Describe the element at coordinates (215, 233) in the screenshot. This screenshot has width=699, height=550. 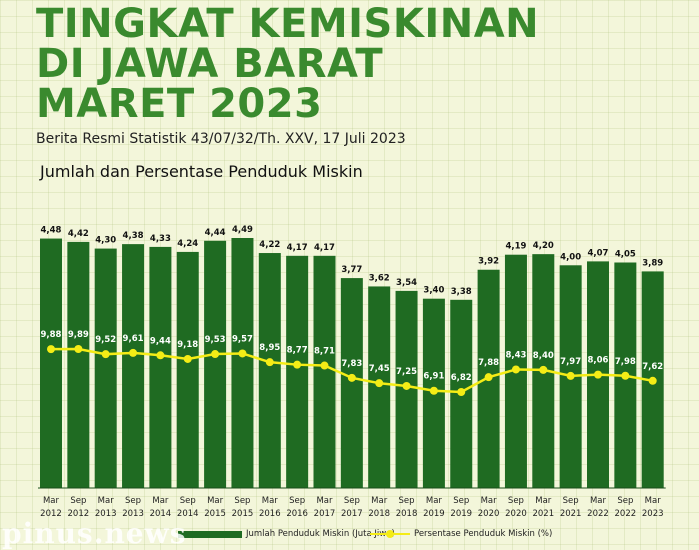
I see `bar-value-label: 4,44` at that location.